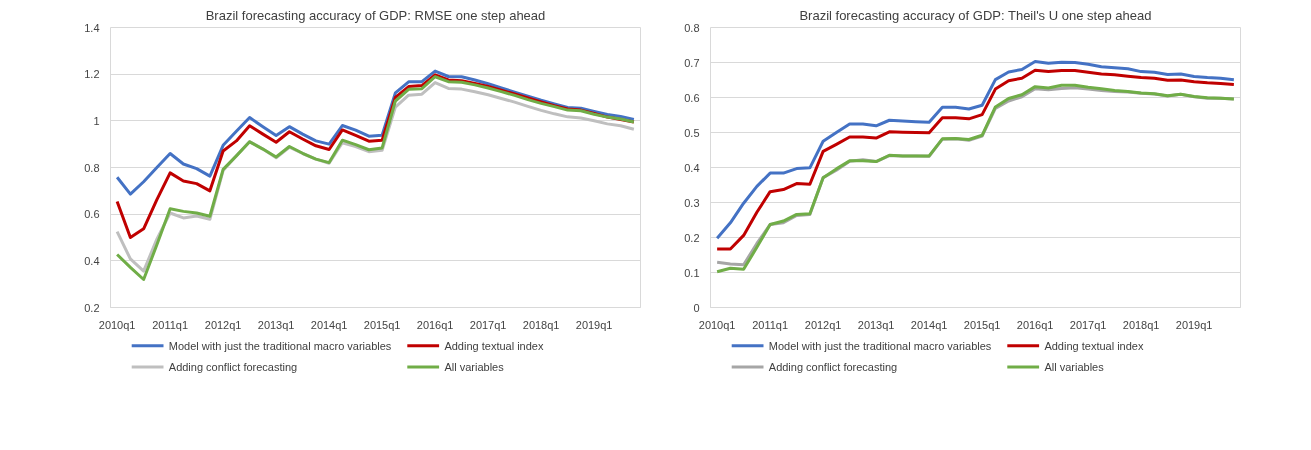 The height and width of the screenshot is (450, 1311). I want to click on y-tick-label: 1.2, so click(92, 74).